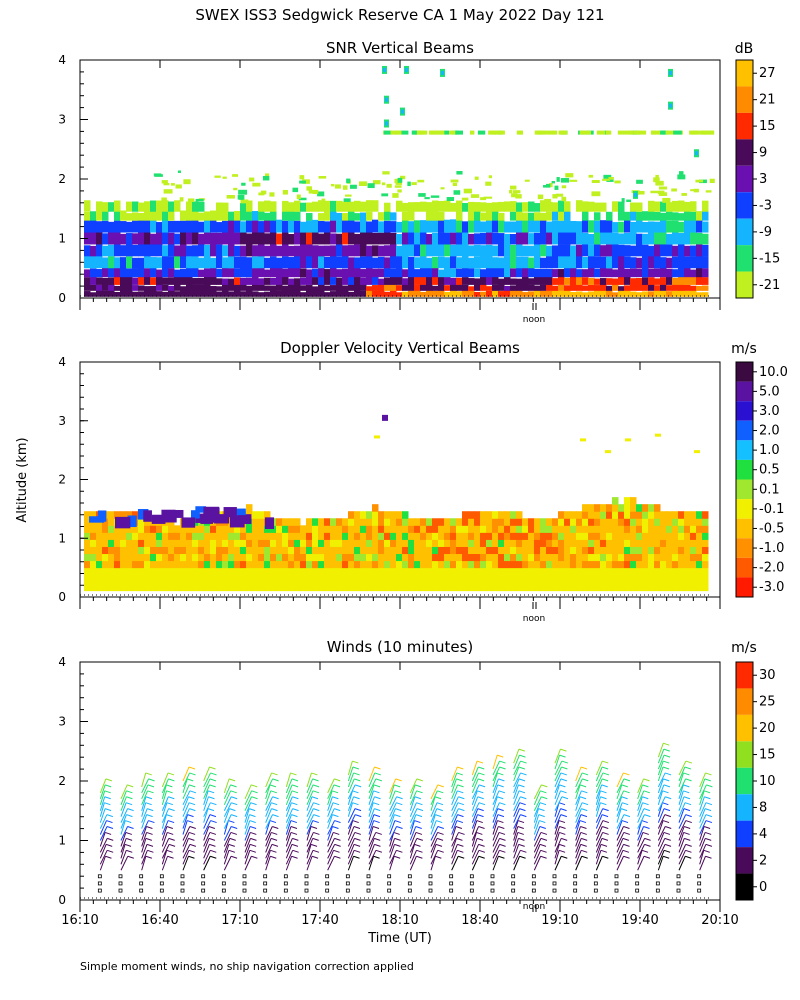  I want to click on winds-colorbar-swatch, so click(744, 860).